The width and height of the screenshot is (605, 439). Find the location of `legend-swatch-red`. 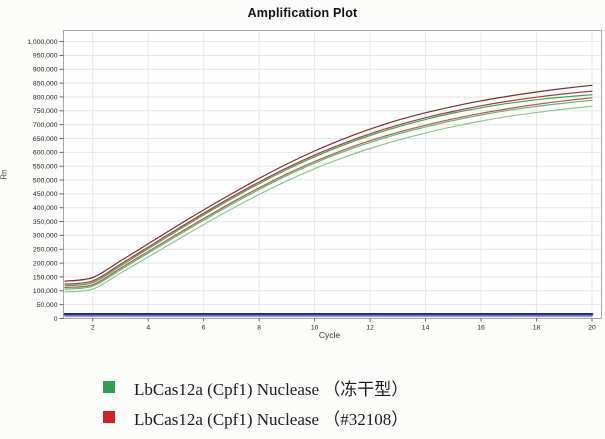

legend-swatch-red is located at coordinates (109, 417).